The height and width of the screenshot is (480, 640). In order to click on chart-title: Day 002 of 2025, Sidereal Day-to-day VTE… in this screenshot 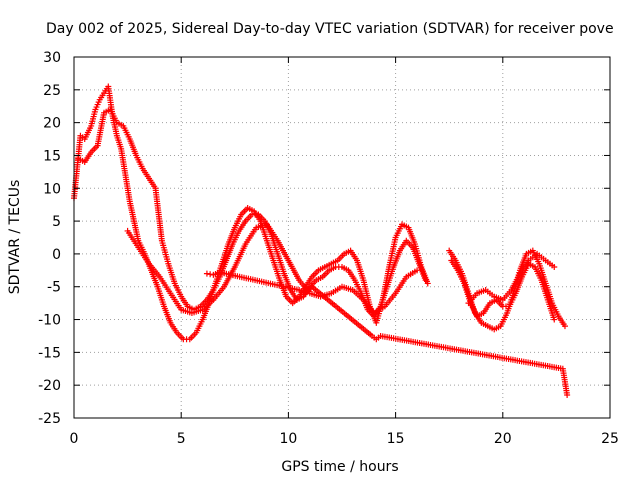, I will do `click(330, 29)`.